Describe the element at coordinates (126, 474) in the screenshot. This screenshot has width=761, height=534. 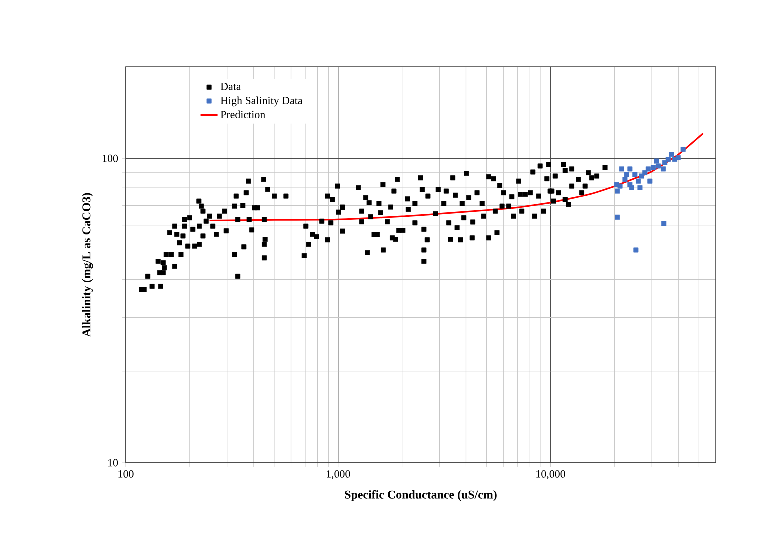
I see `x-tick-label: 100` at that location.